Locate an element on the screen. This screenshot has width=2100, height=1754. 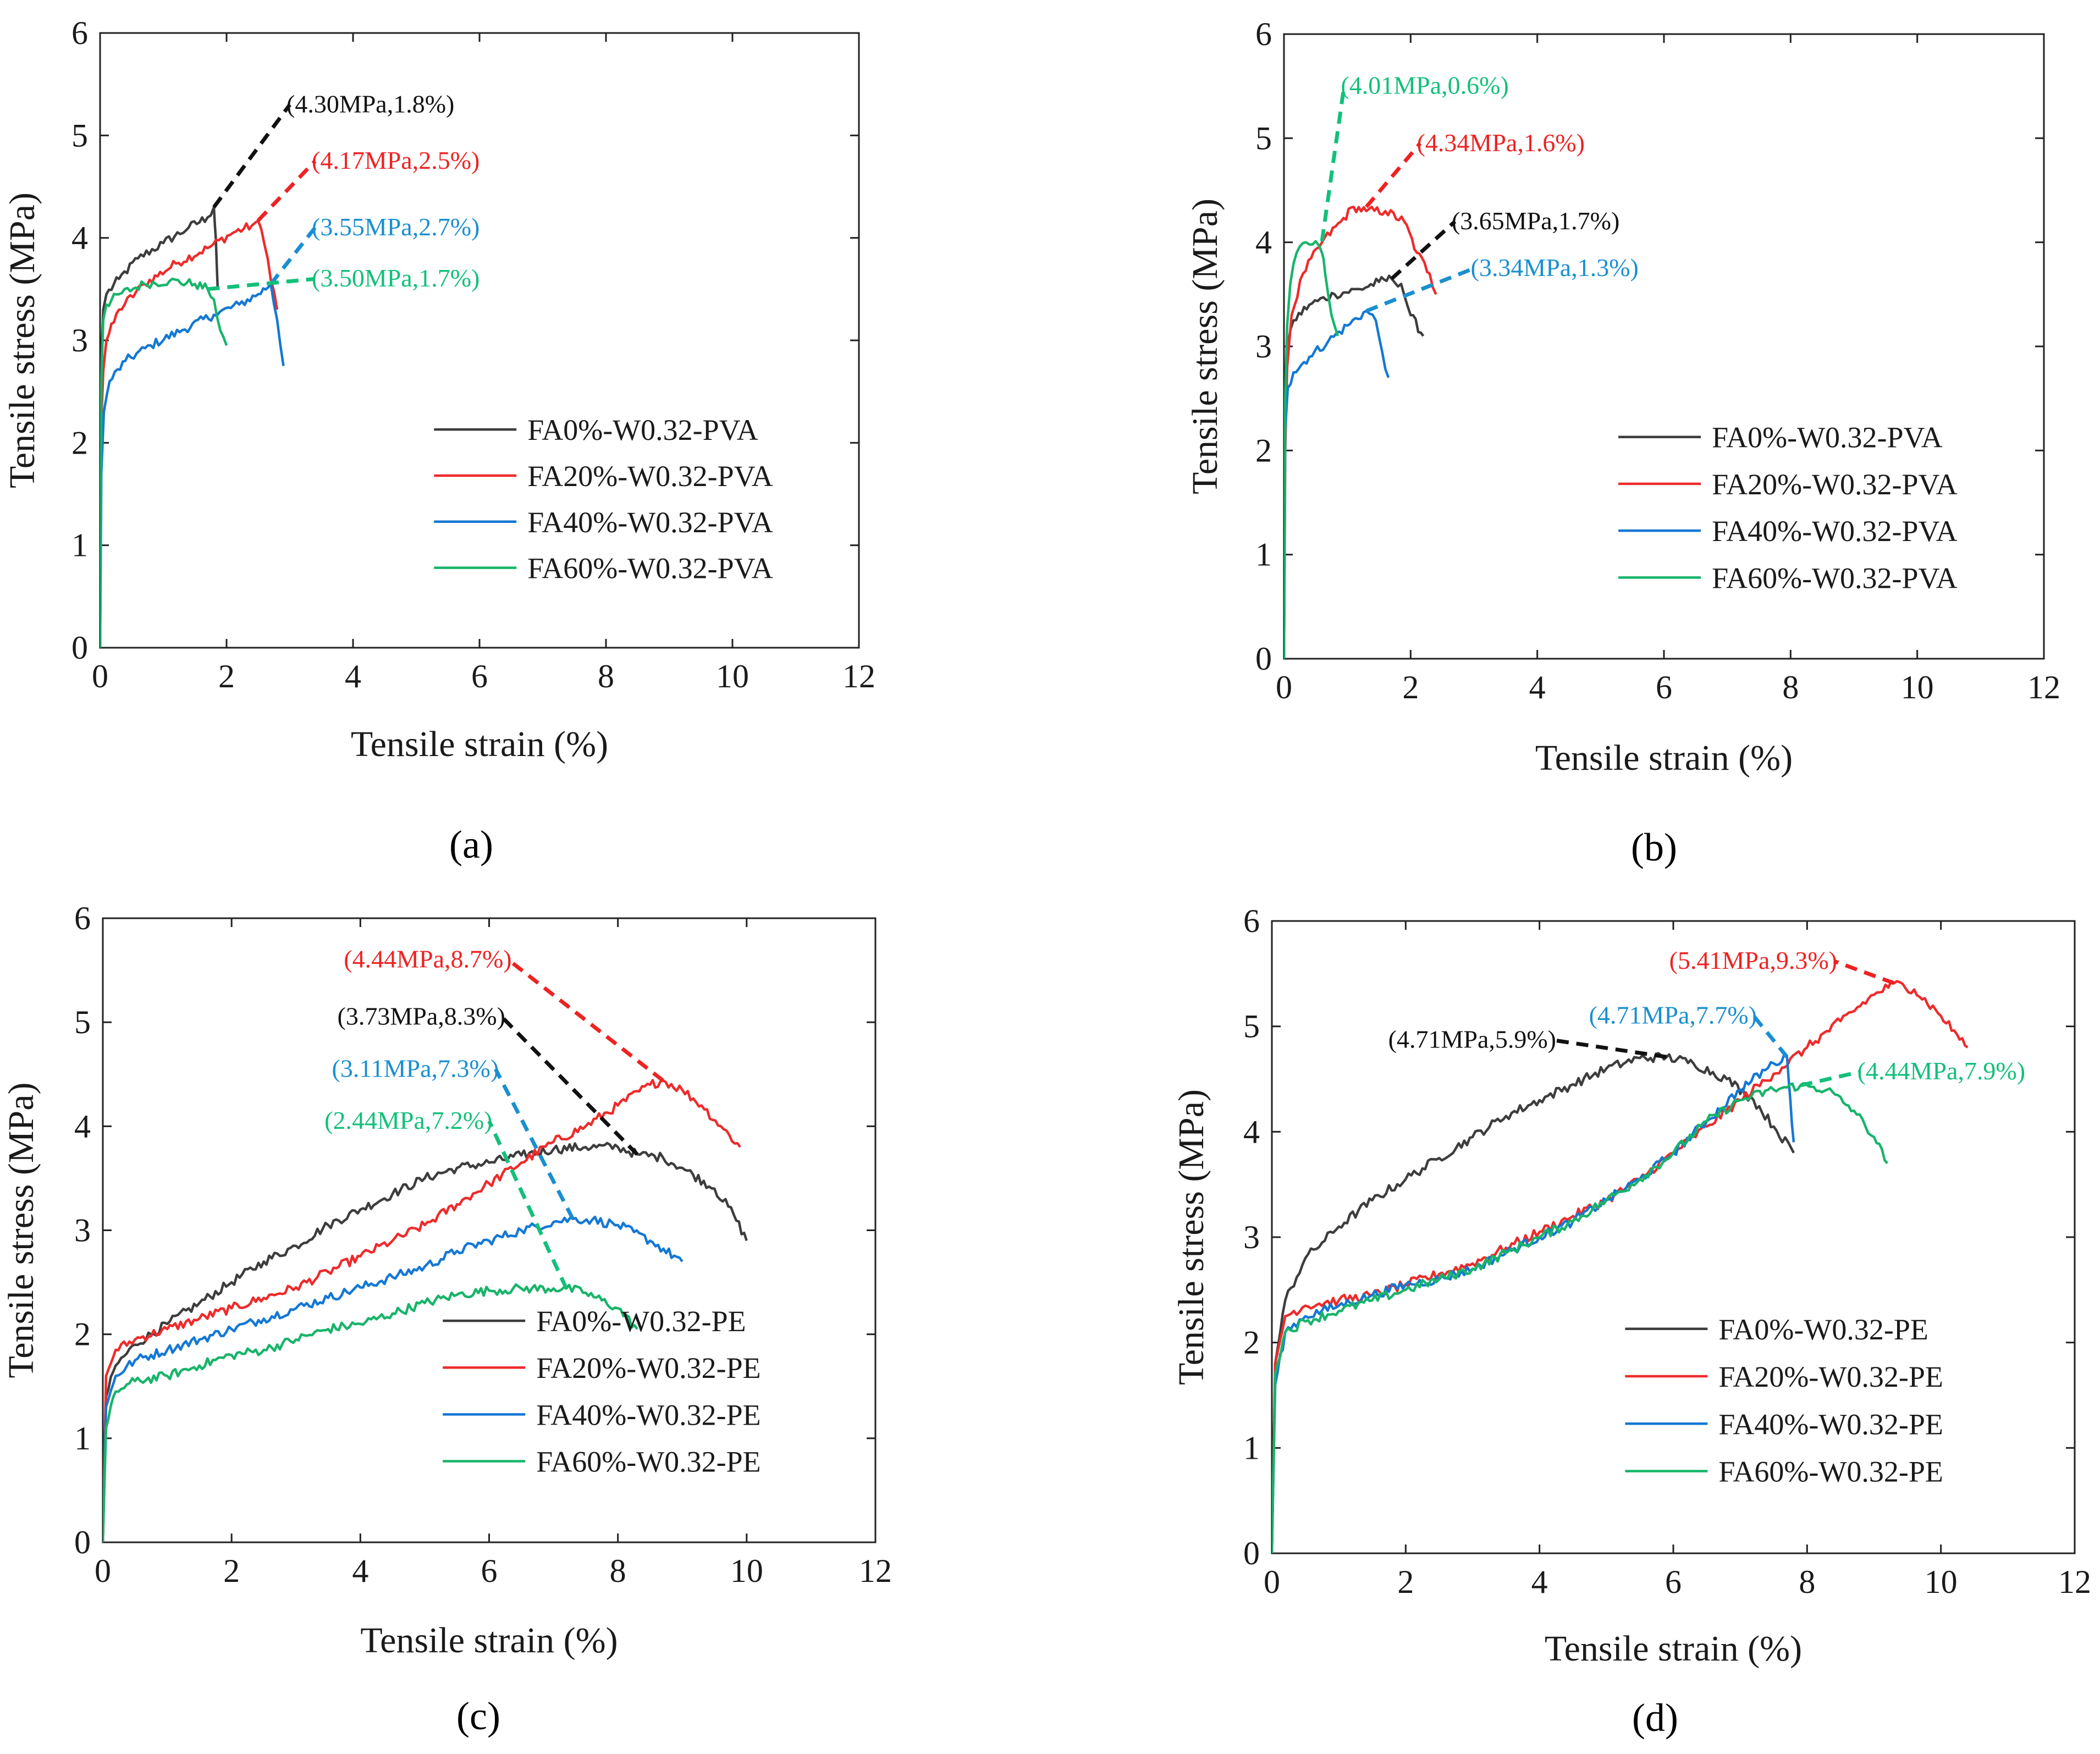
x-tick-label: 4 is located at coordinates (1537, 687).